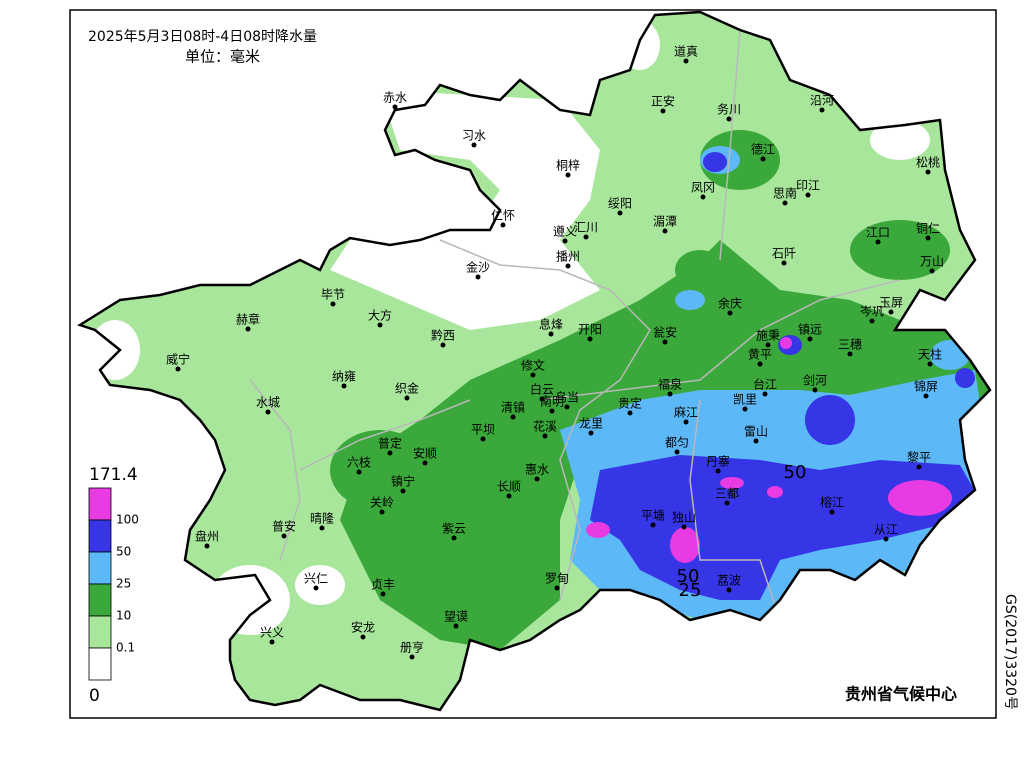  Describe the element at coordinates (795, 472) in the screenshot. I see `contour-label: 50` at that location.